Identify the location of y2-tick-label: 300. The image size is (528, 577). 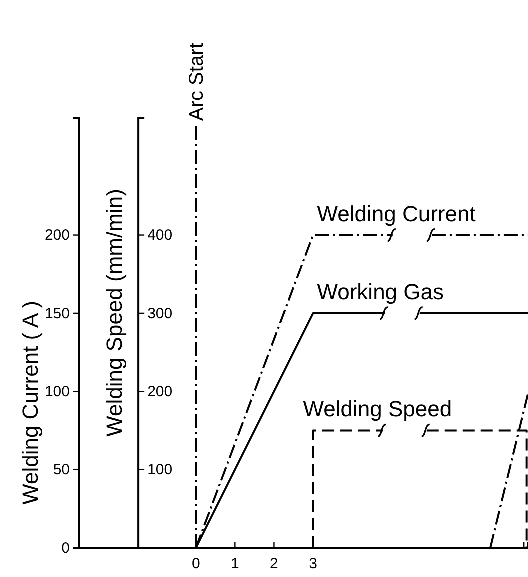
(160, 313).